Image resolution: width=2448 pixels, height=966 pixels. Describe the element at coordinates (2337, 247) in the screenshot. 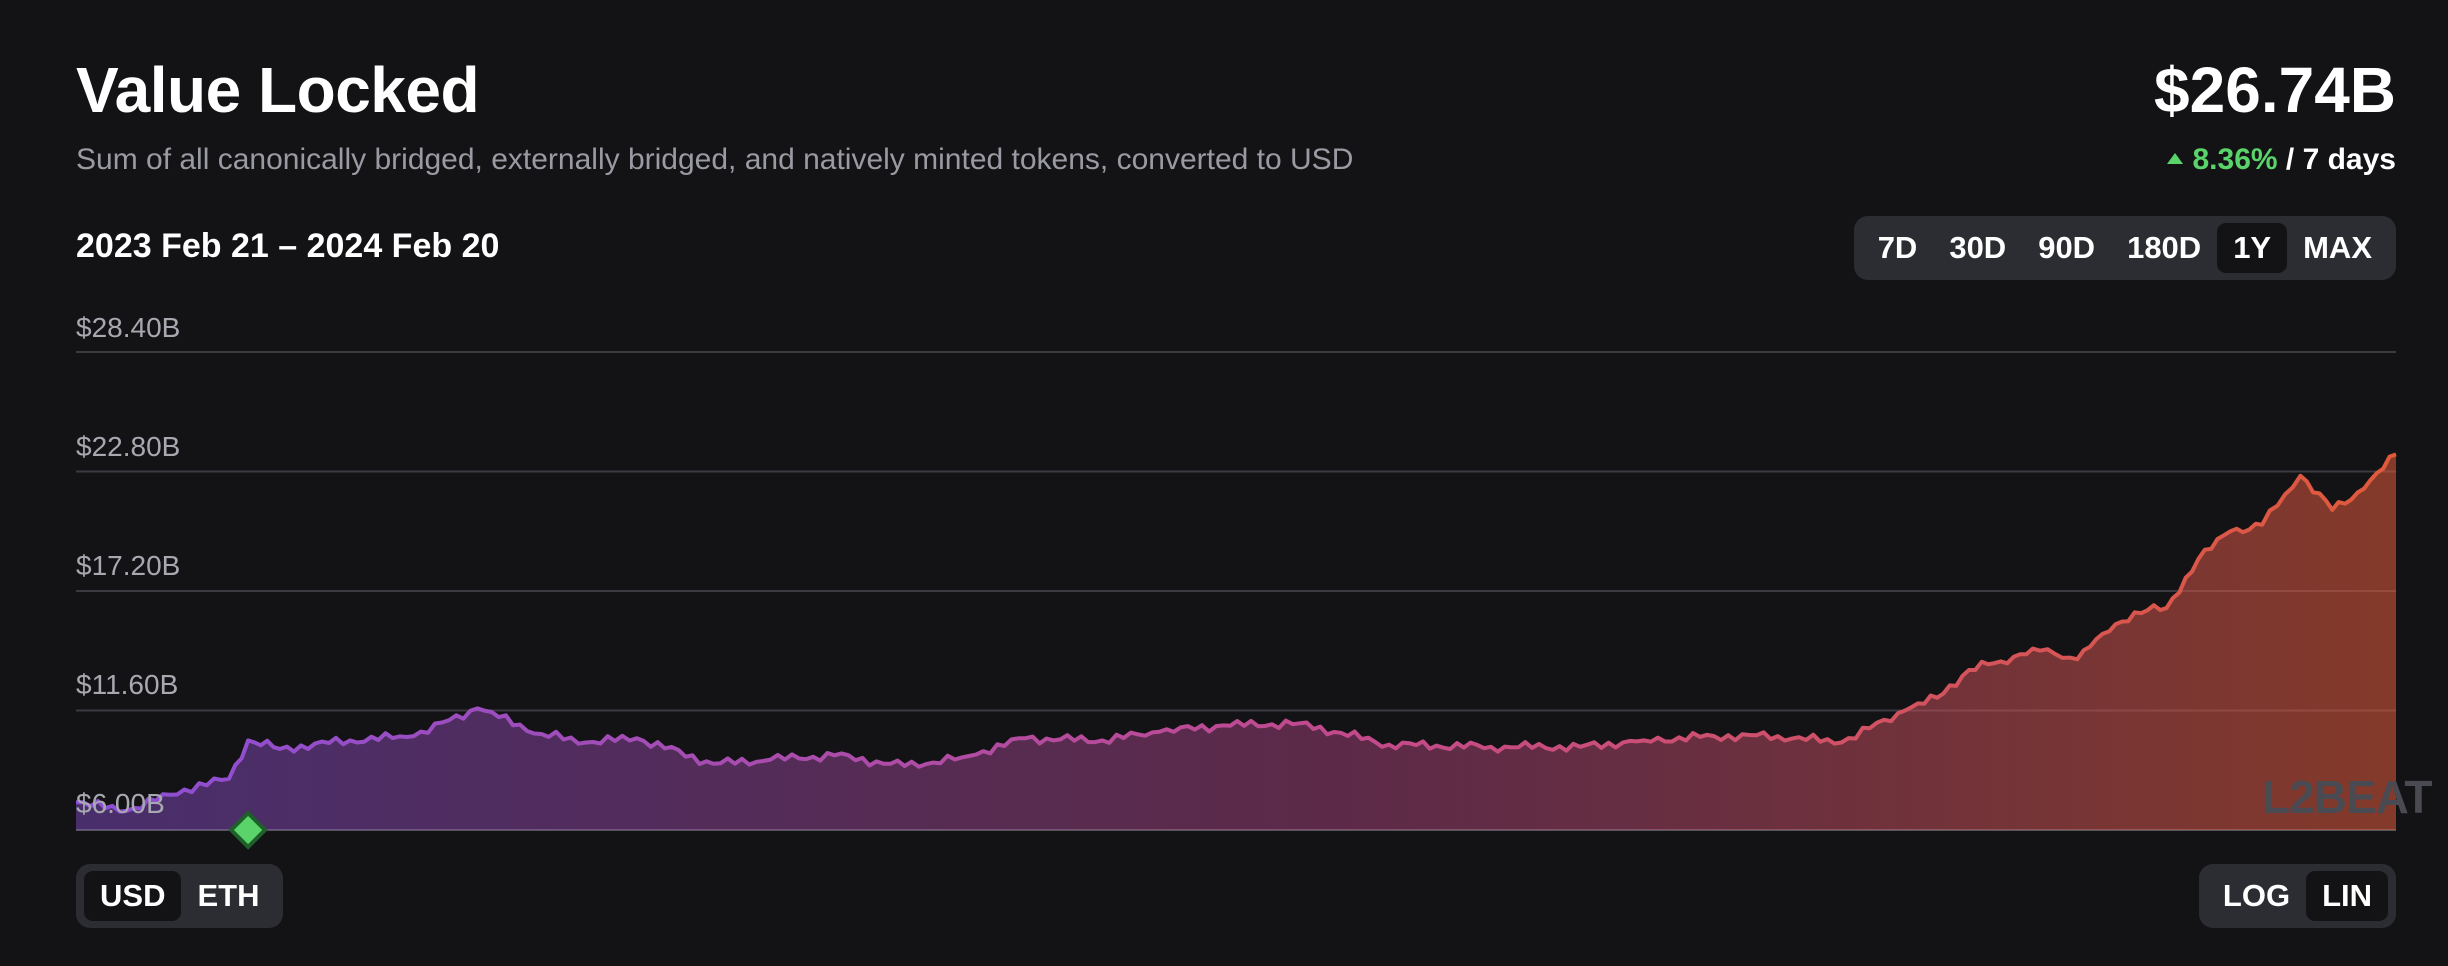

I see `range-tab-max: MAX` at that location.